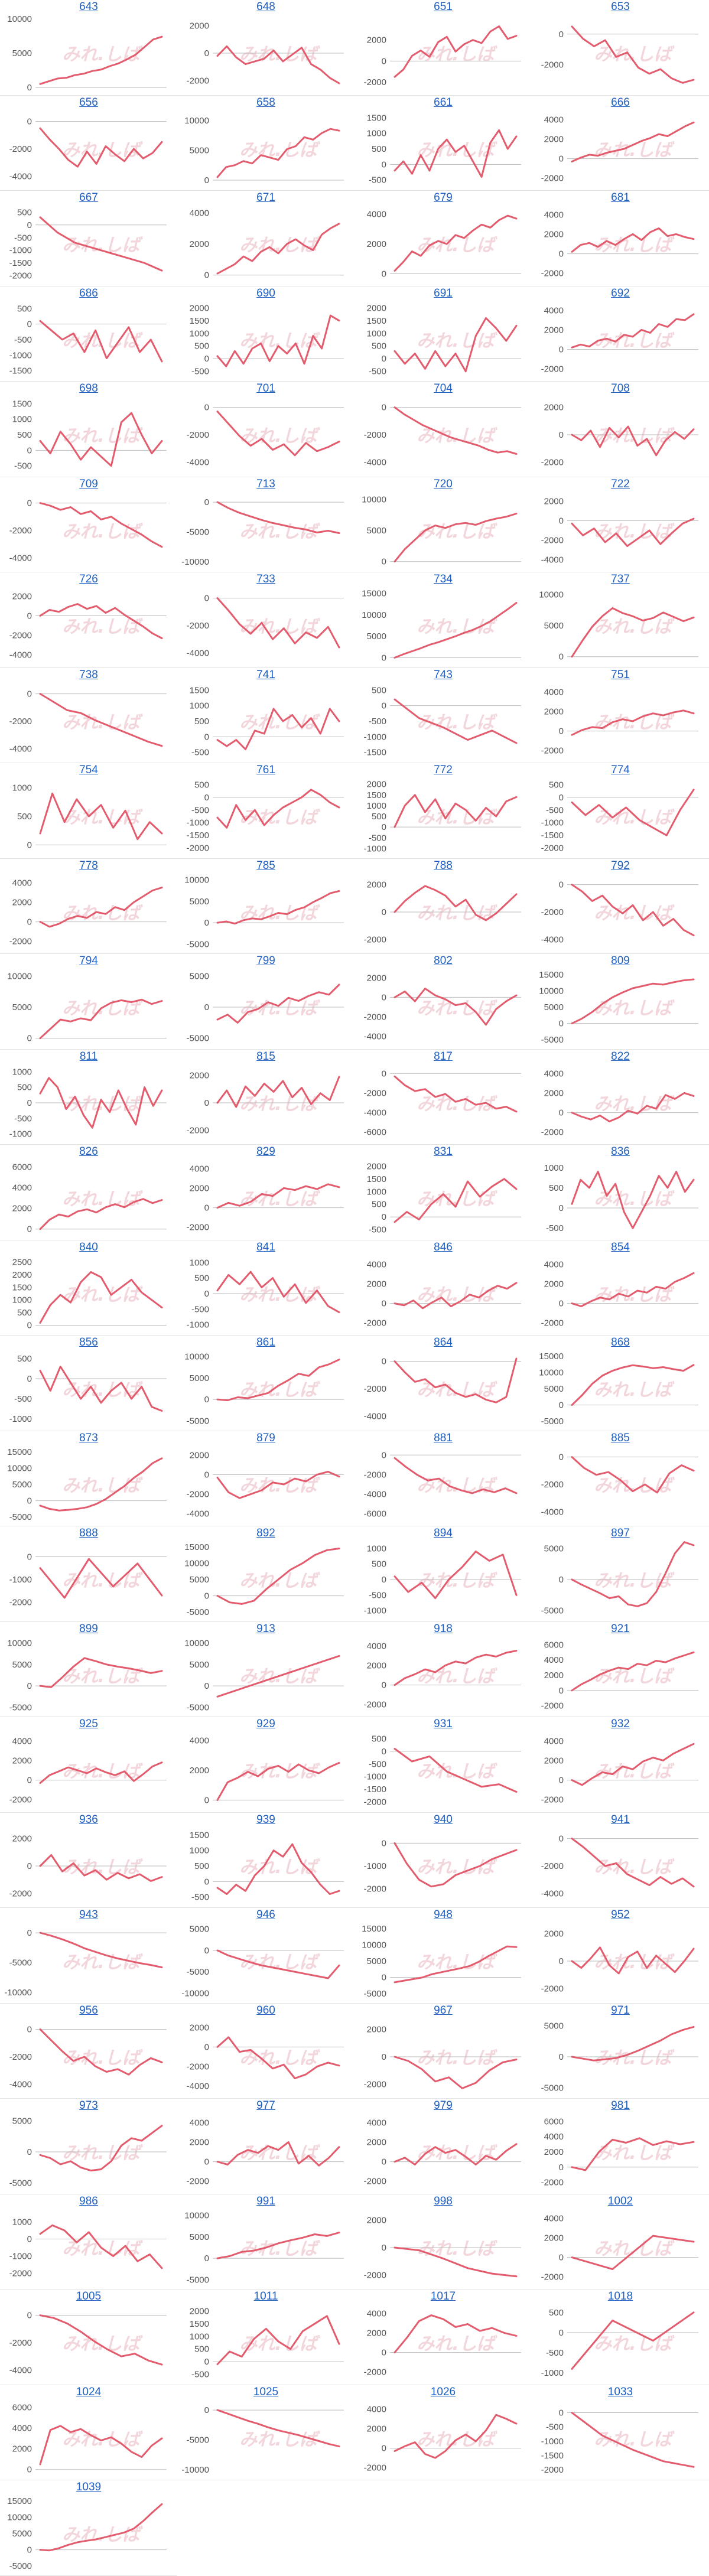  I want to click on chart-title-link: 979, so click(443, 2105).